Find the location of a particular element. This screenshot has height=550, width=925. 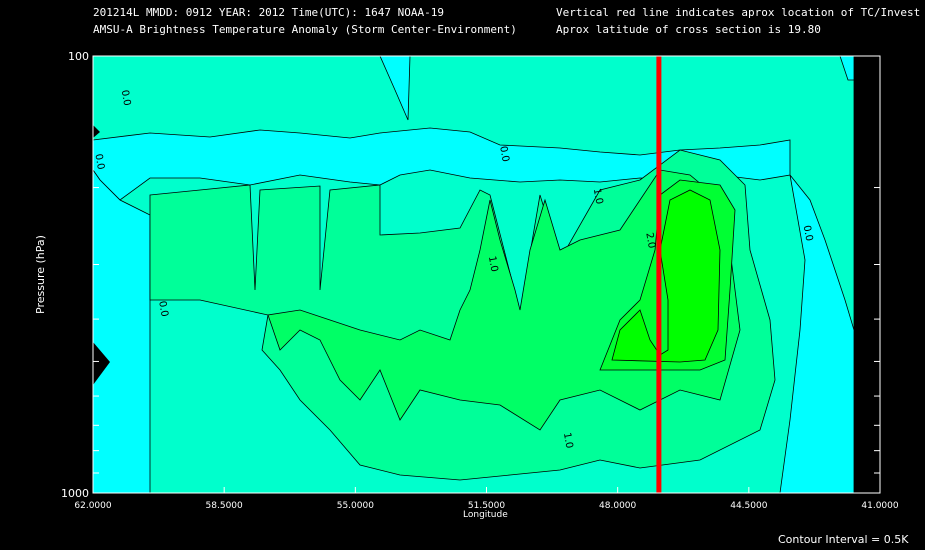

header-line-4: Aprox latitude of cross section is 19.80 is located at coordinates (688, 29).